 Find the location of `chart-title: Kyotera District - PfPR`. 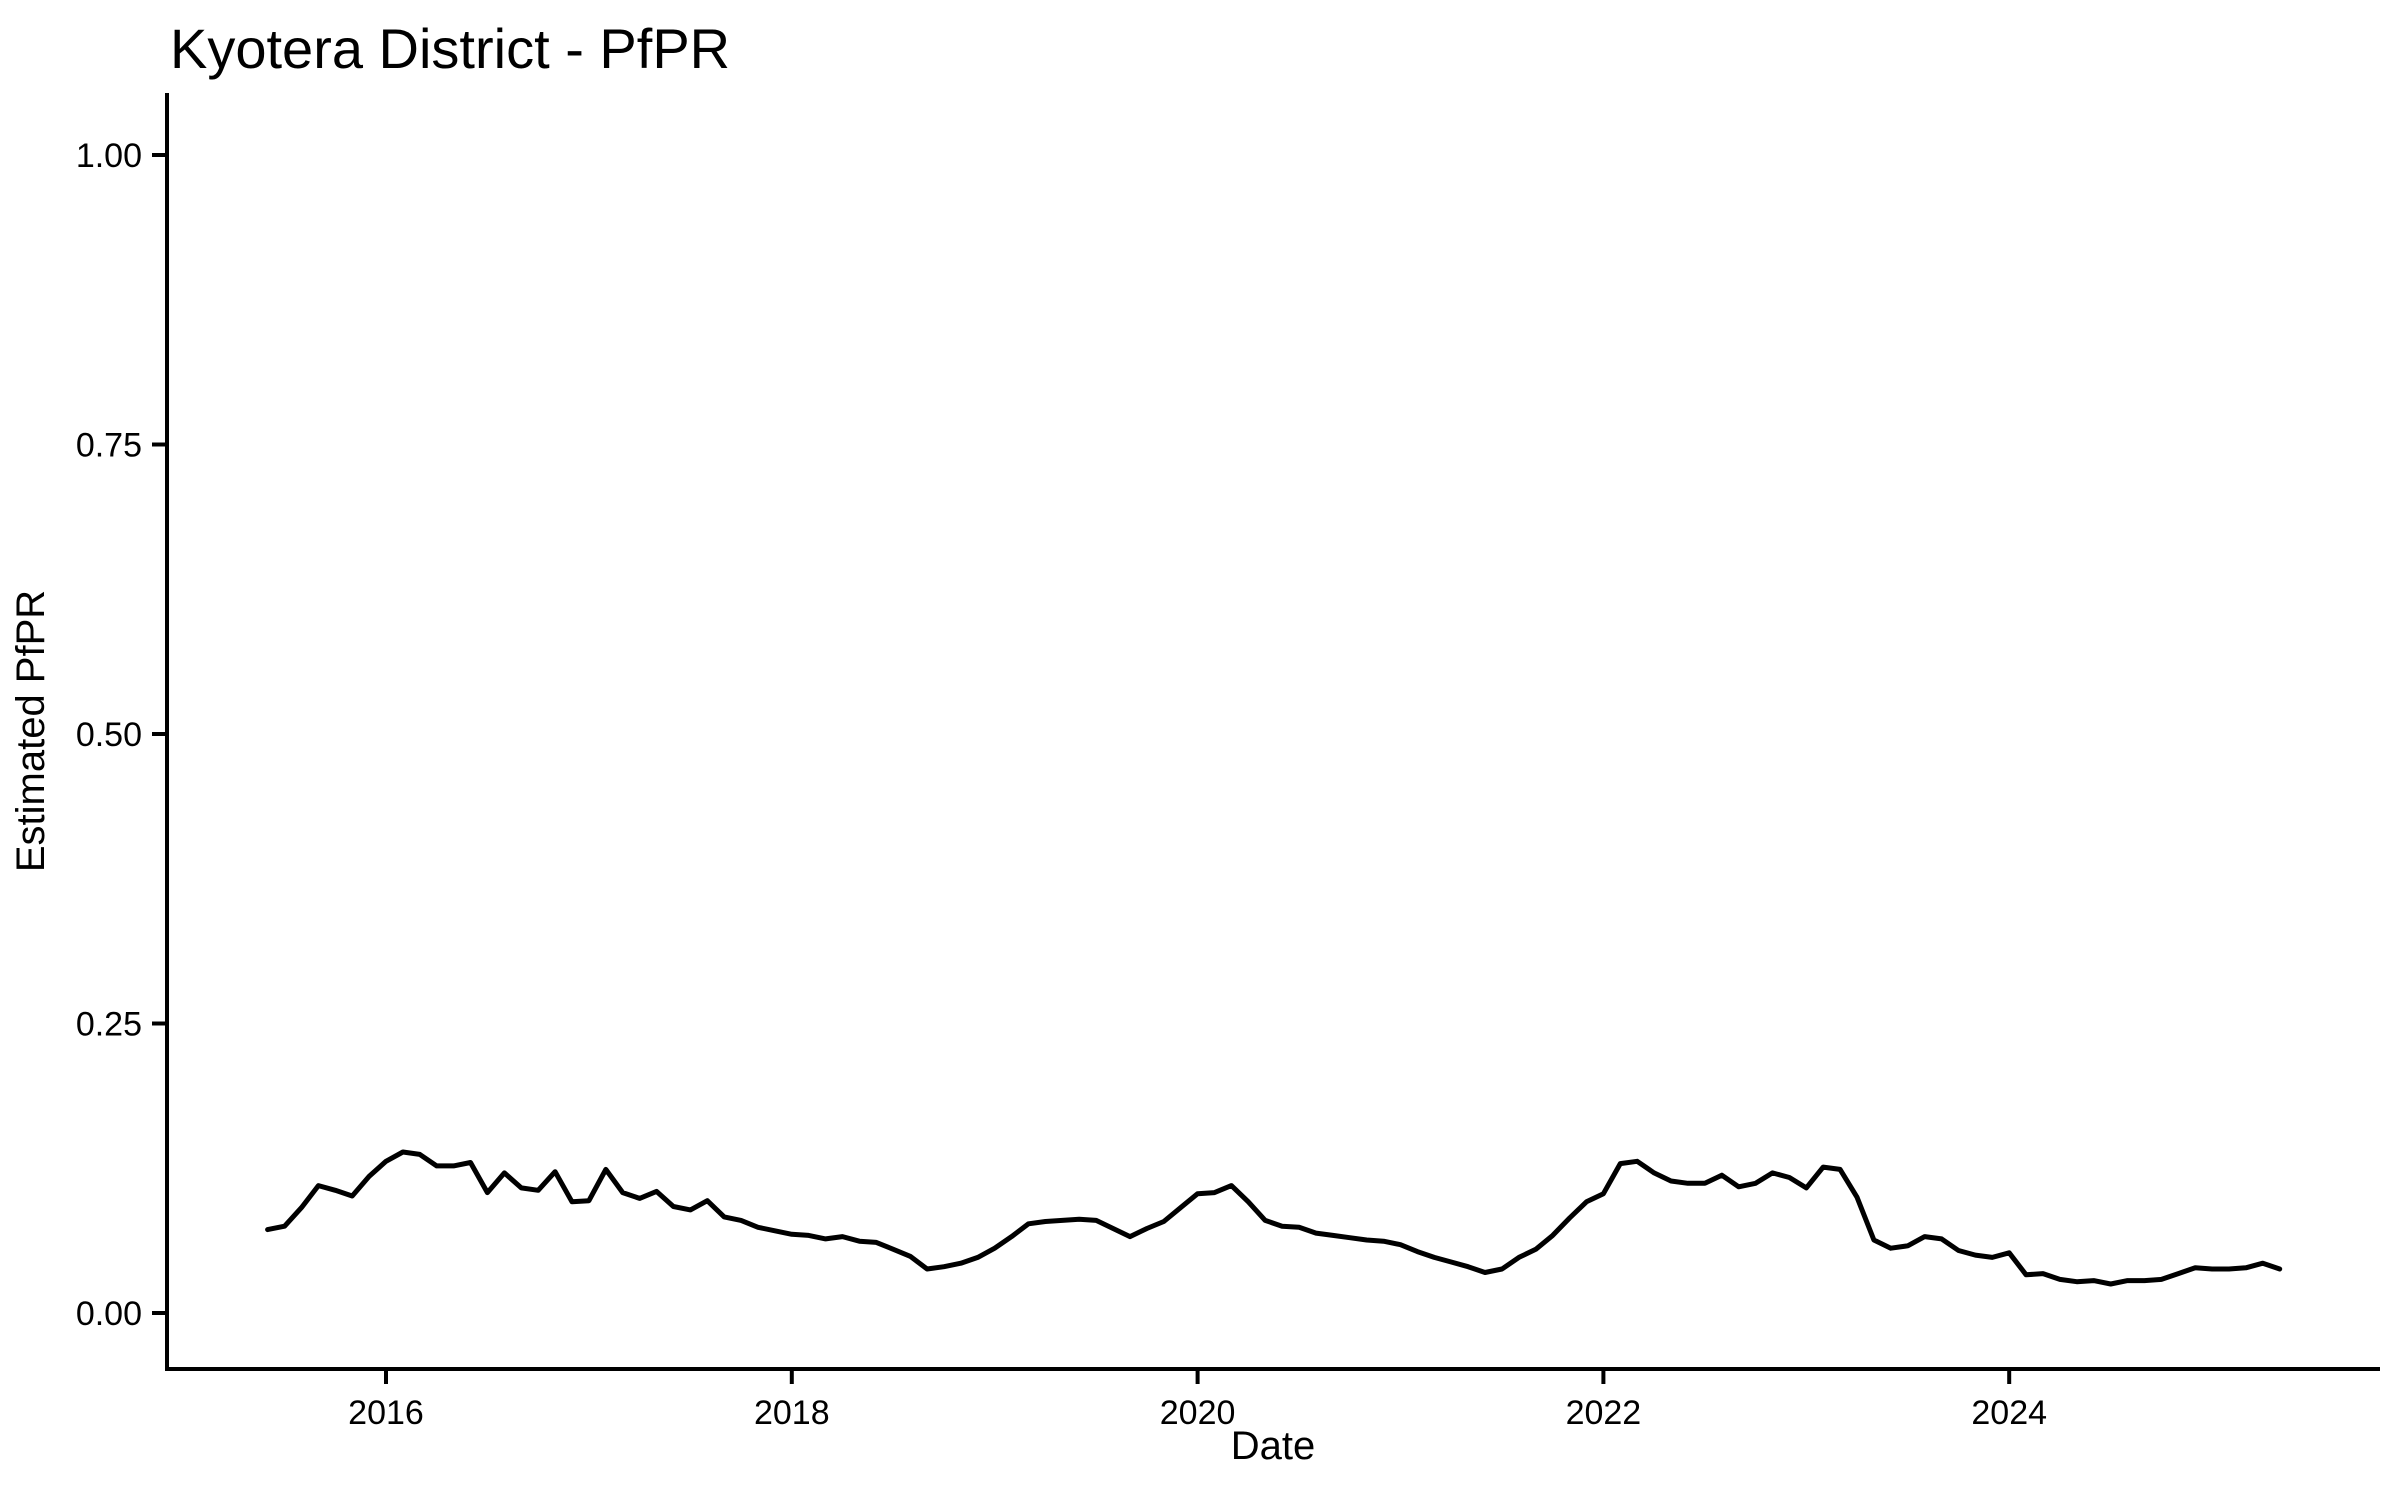

chart-title: Kyotera District - PfPR is located at coordinates (450, 48).